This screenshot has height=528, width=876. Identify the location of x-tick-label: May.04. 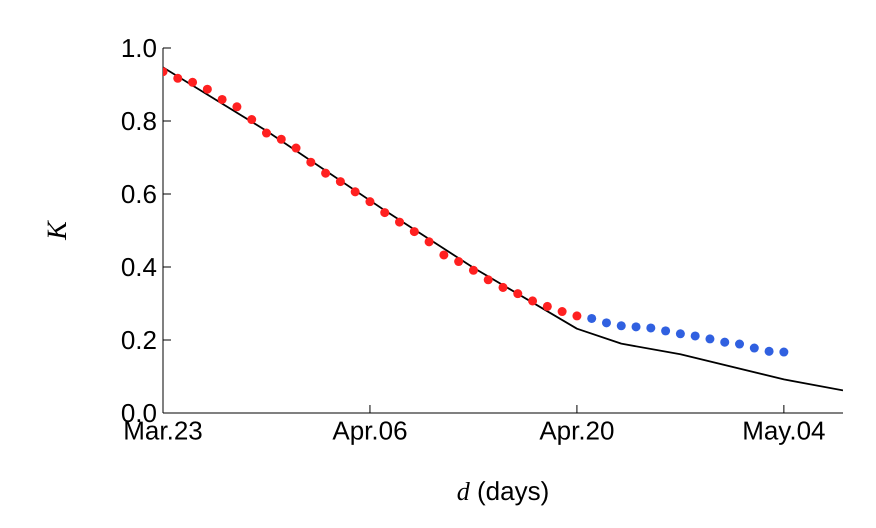
(784, 430).